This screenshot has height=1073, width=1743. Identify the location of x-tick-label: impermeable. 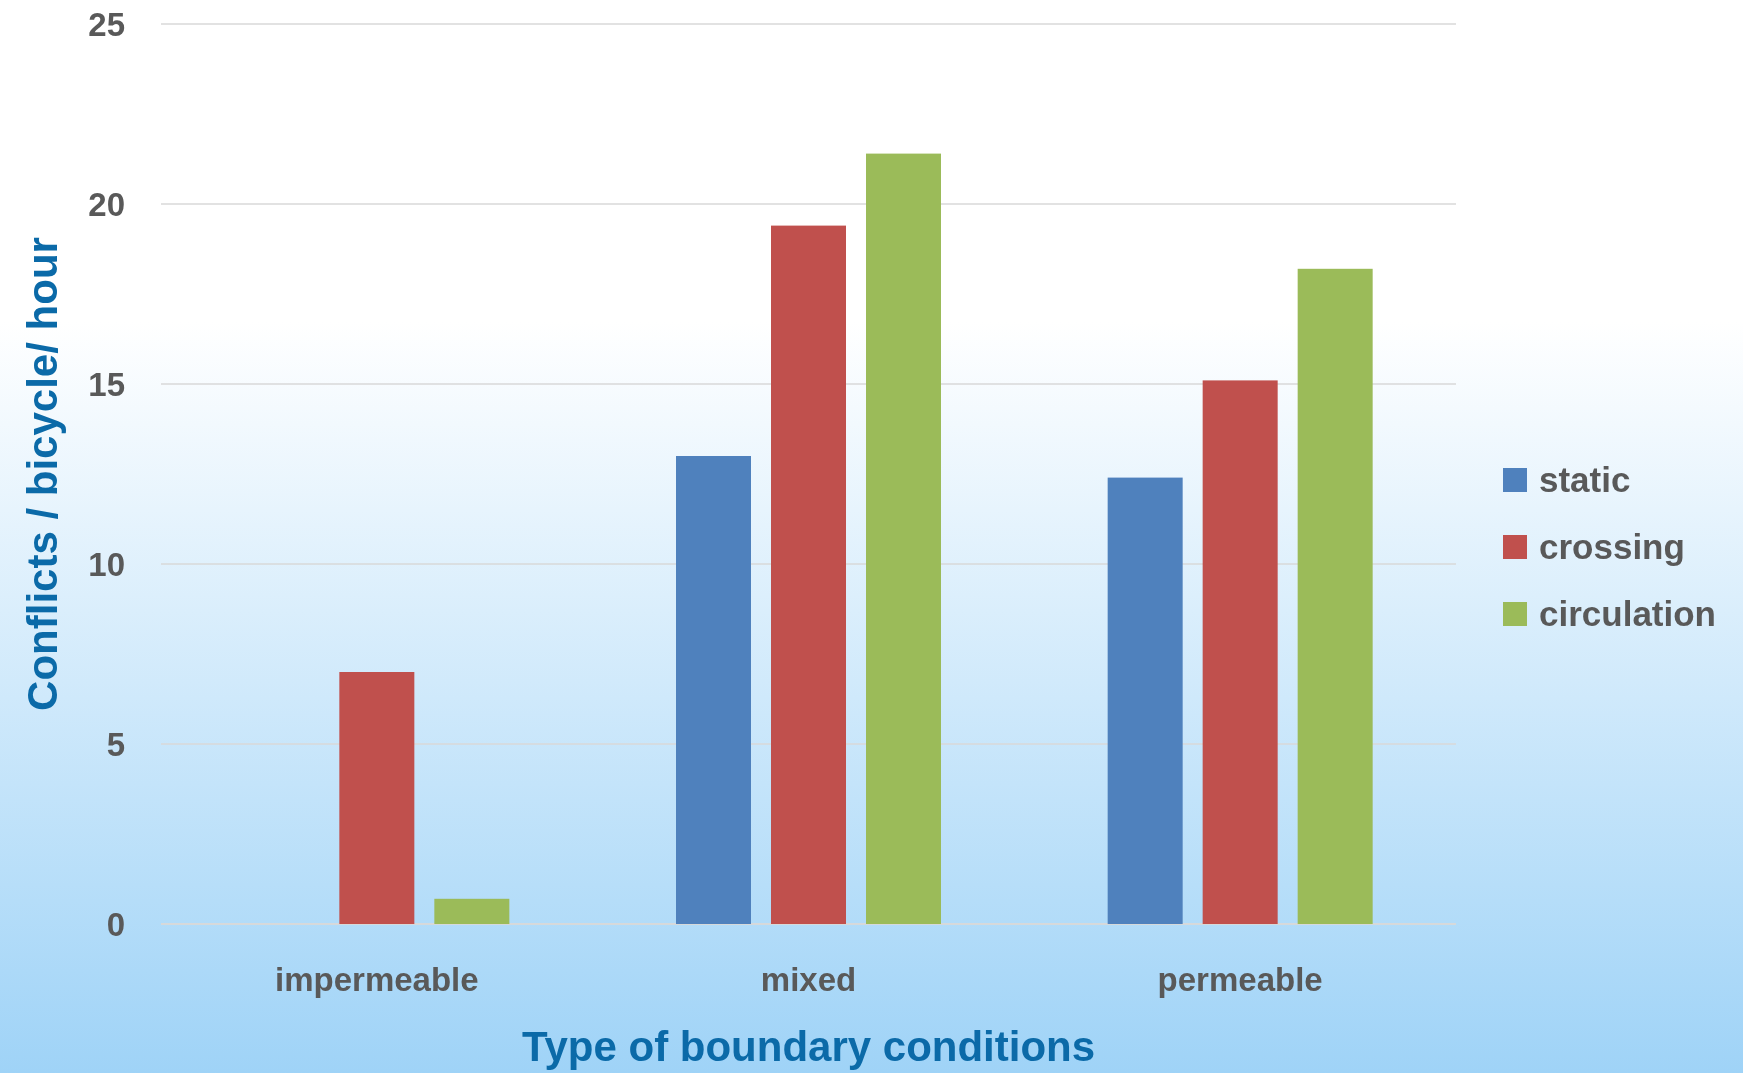
(377, 979).